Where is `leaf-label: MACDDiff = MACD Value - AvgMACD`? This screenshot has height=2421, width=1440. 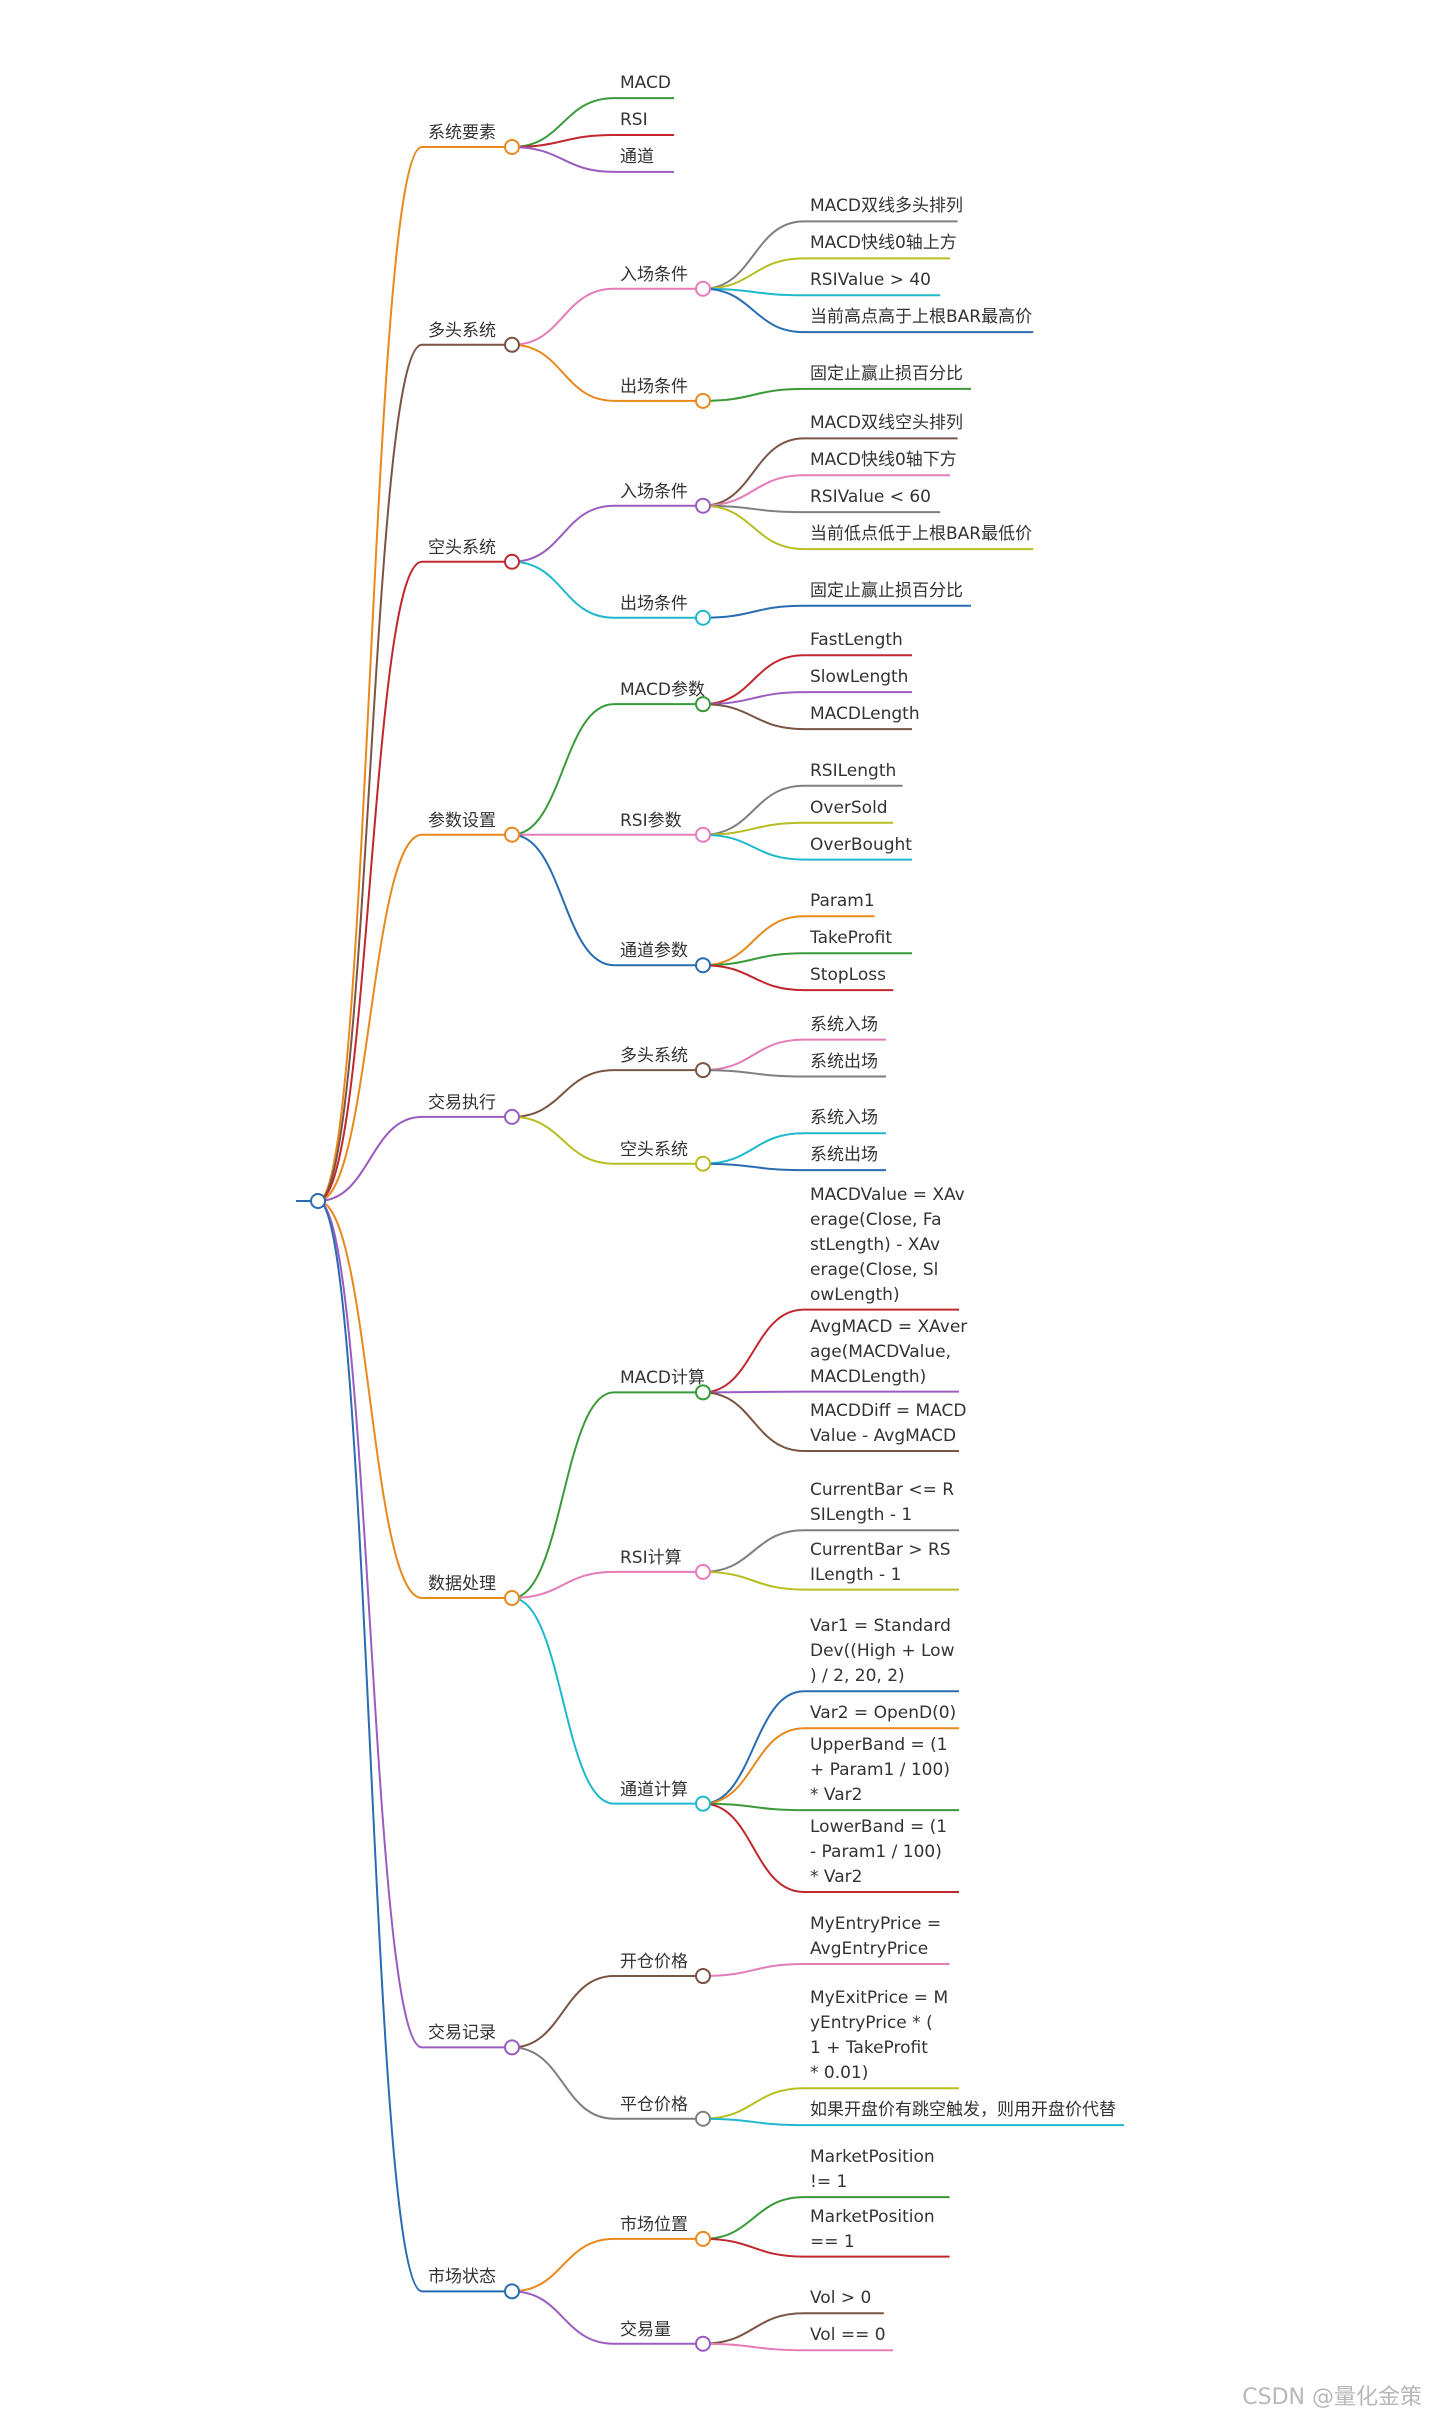
leaf-label: MACDDiff = MACD Value - AvgMACD is located at coordinates (888, 1423).